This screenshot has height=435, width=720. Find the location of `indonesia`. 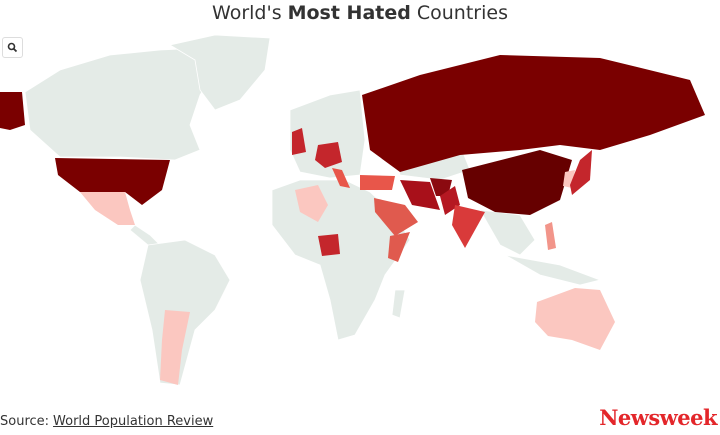

indonesia is located at coordinates (553, 270).